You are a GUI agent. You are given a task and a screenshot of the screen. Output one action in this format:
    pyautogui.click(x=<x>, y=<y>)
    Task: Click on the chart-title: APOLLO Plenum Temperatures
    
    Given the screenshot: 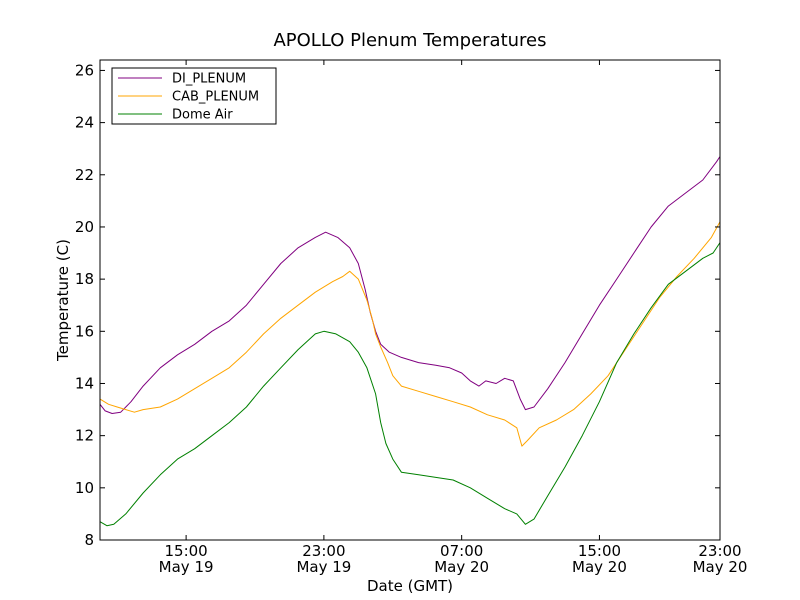 What is the action you would take?
    pyautogui.click(x=409, y=40)
    